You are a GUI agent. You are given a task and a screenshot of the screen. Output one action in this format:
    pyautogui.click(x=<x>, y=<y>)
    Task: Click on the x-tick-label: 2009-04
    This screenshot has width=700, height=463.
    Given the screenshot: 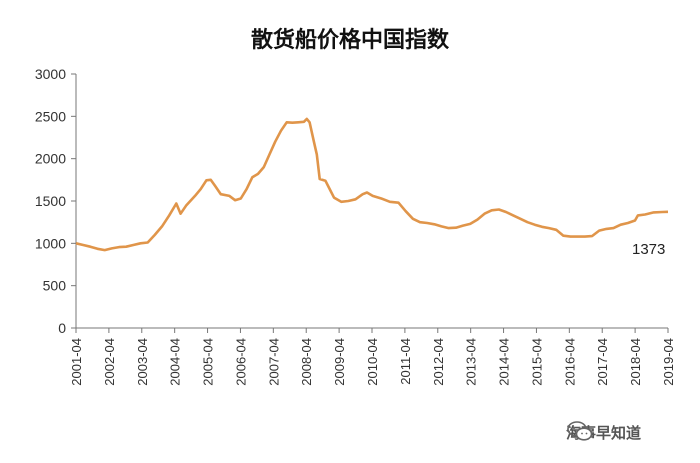 What is the action you would take?
    pyautogui.click(x=339, y=362)
    